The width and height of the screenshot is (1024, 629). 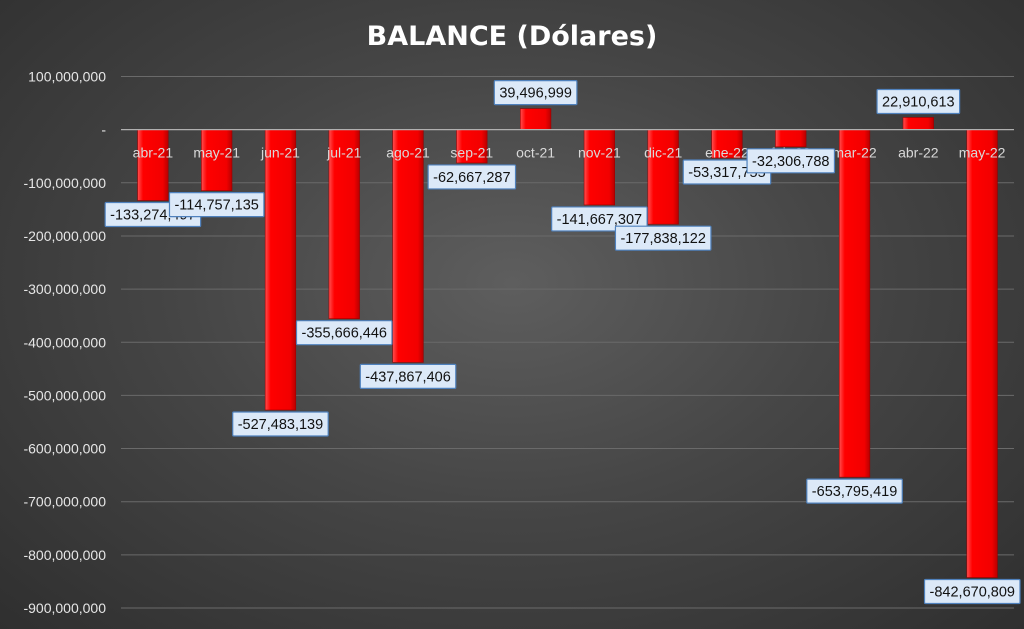 I want to click on data-label: -141,667,307, so click(x=599, y=219).